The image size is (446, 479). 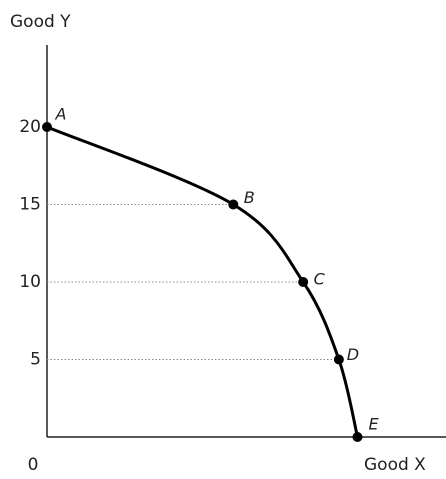 What do you see at coordinates (249, 197) in the screenshot?
I see `point-label: B` at bounding box center [249, 197].